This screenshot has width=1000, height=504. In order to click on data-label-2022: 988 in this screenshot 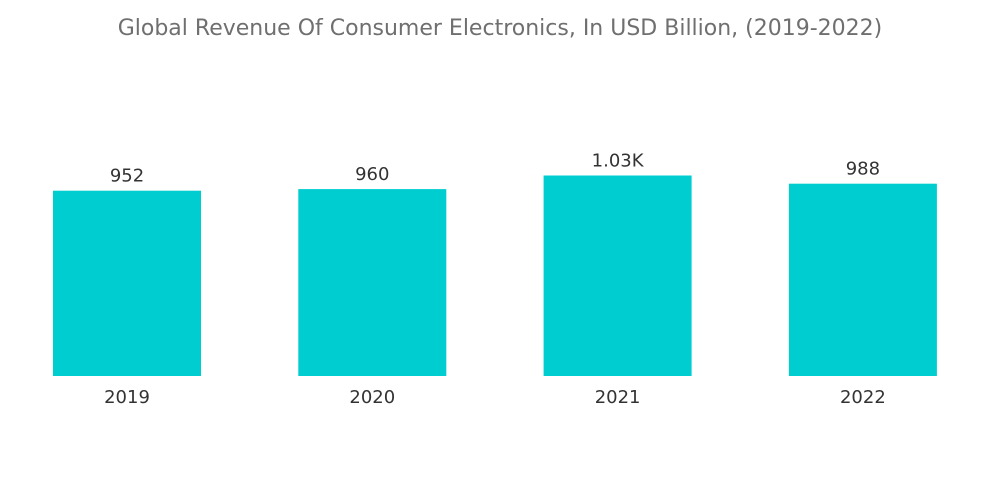, I will do `click(863, 169)`.